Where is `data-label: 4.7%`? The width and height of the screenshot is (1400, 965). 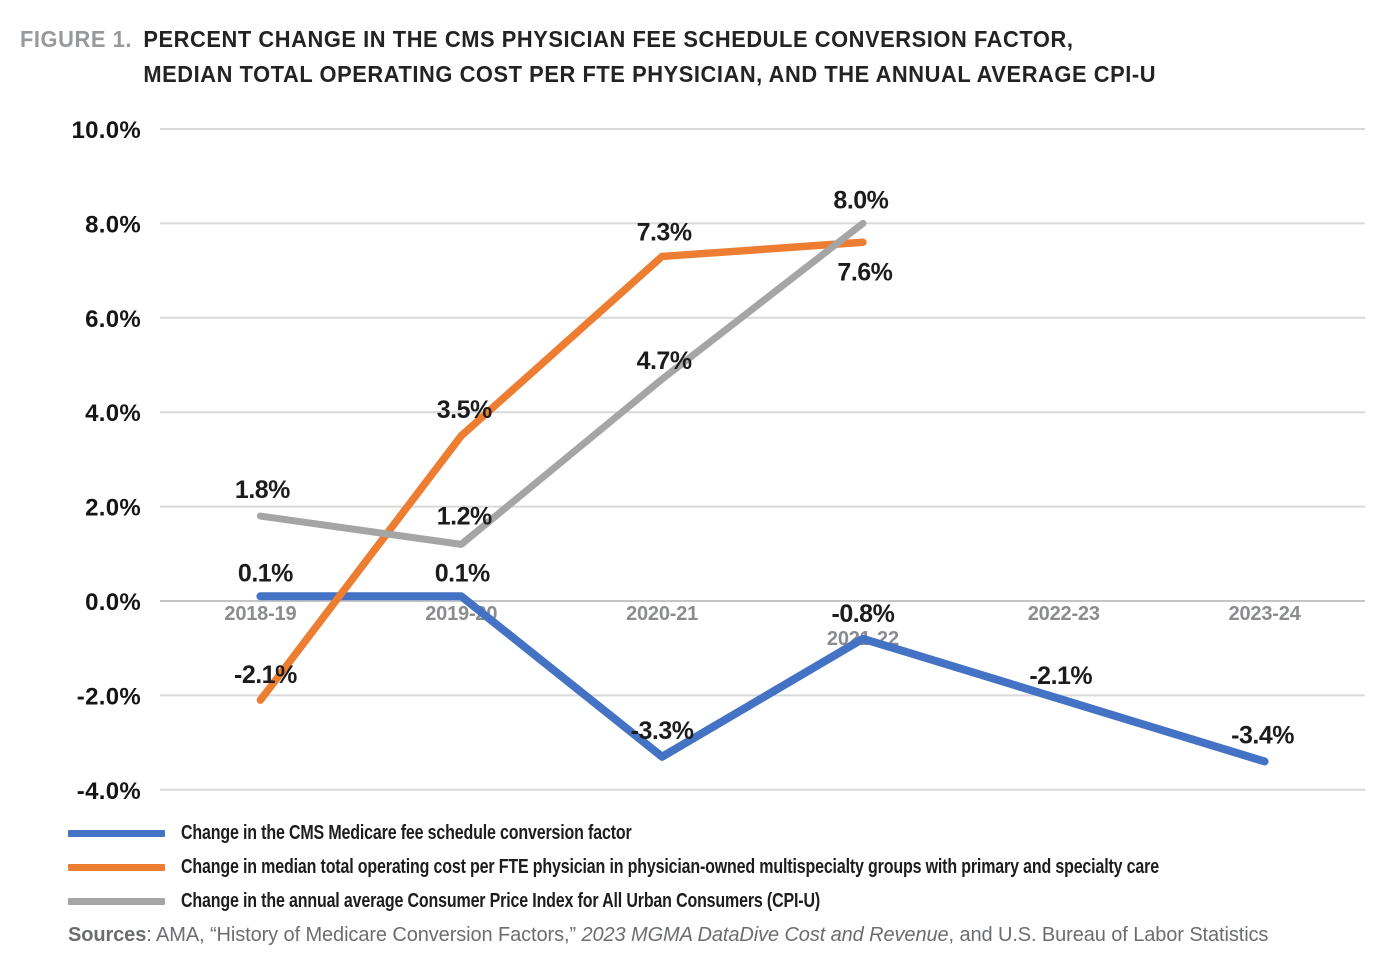
data-label: 4.7% is located at coordinates (664, 361).